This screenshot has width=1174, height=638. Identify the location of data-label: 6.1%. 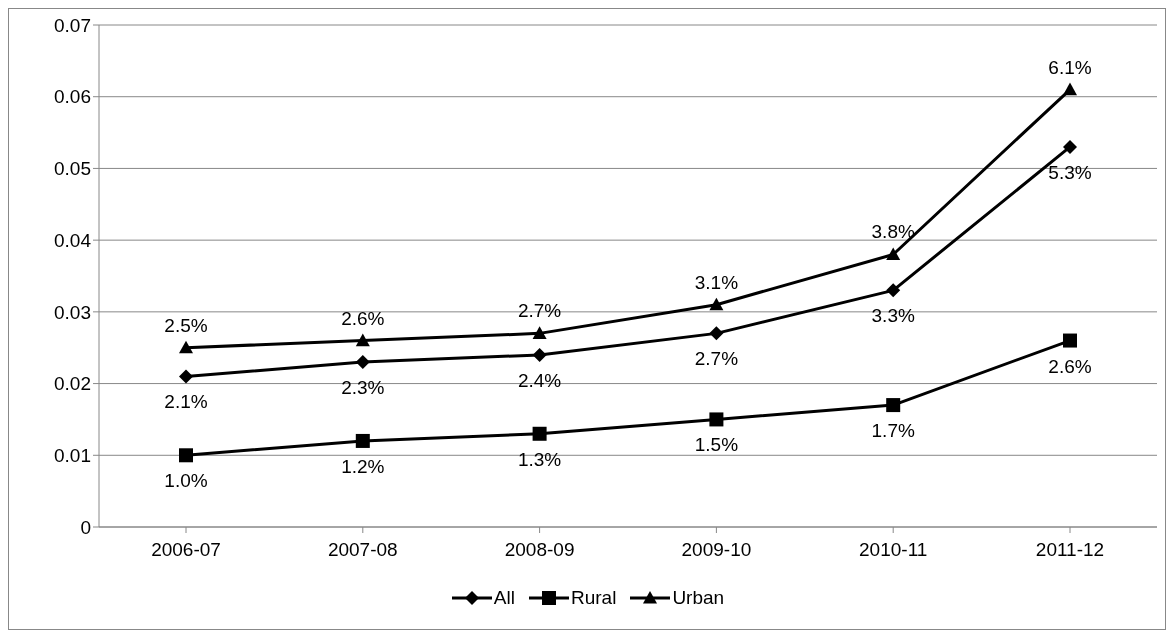
(1070, 67).